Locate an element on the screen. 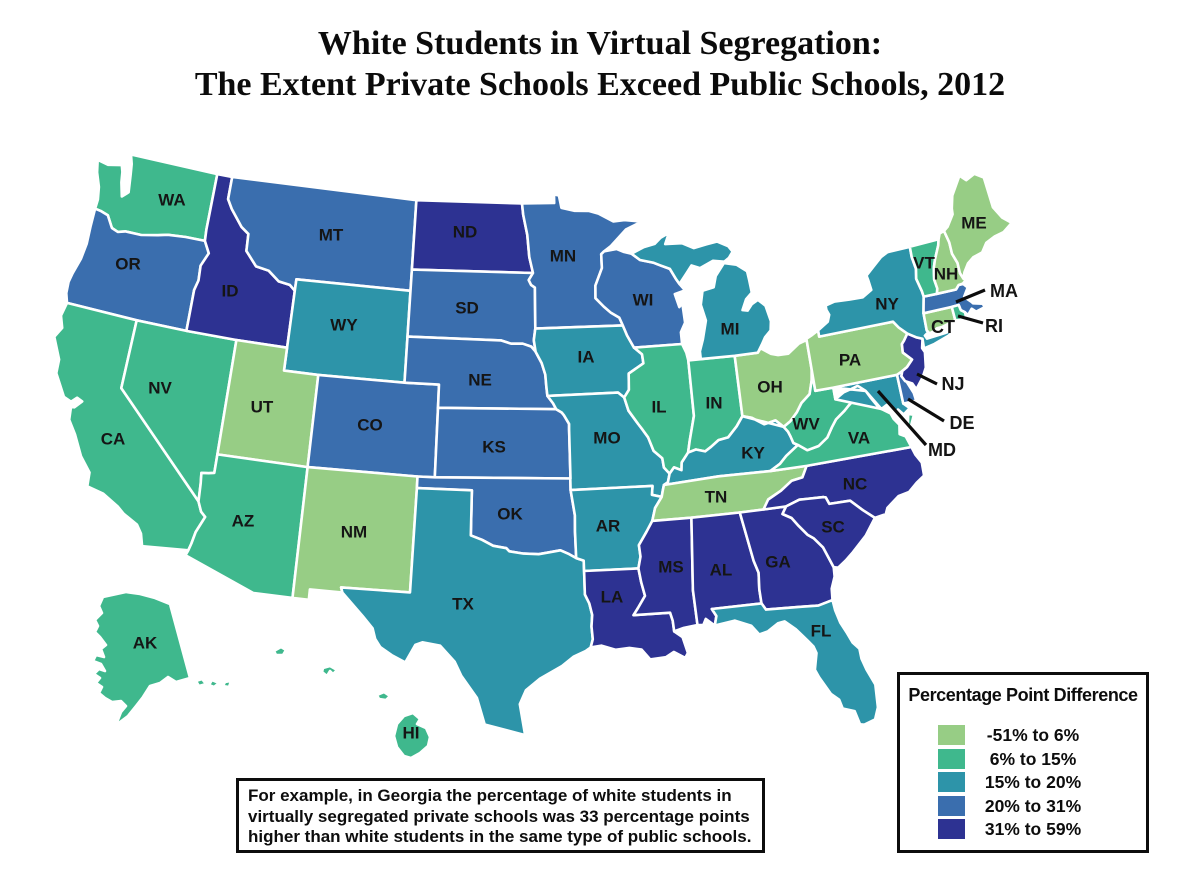 The image size is (1200, 888). state-TX is located at coordinates (467, 611).